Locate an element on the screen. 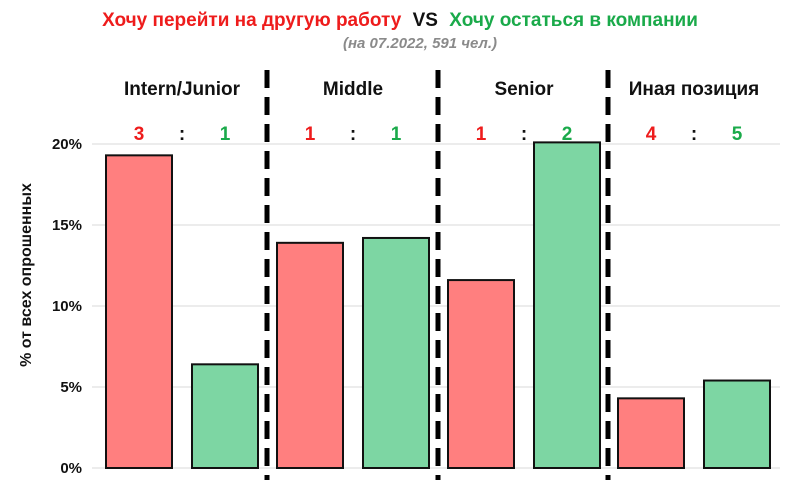  y-tick-labels: 0% 5% 10% 15% 20% is located at coordinates (67, 306).